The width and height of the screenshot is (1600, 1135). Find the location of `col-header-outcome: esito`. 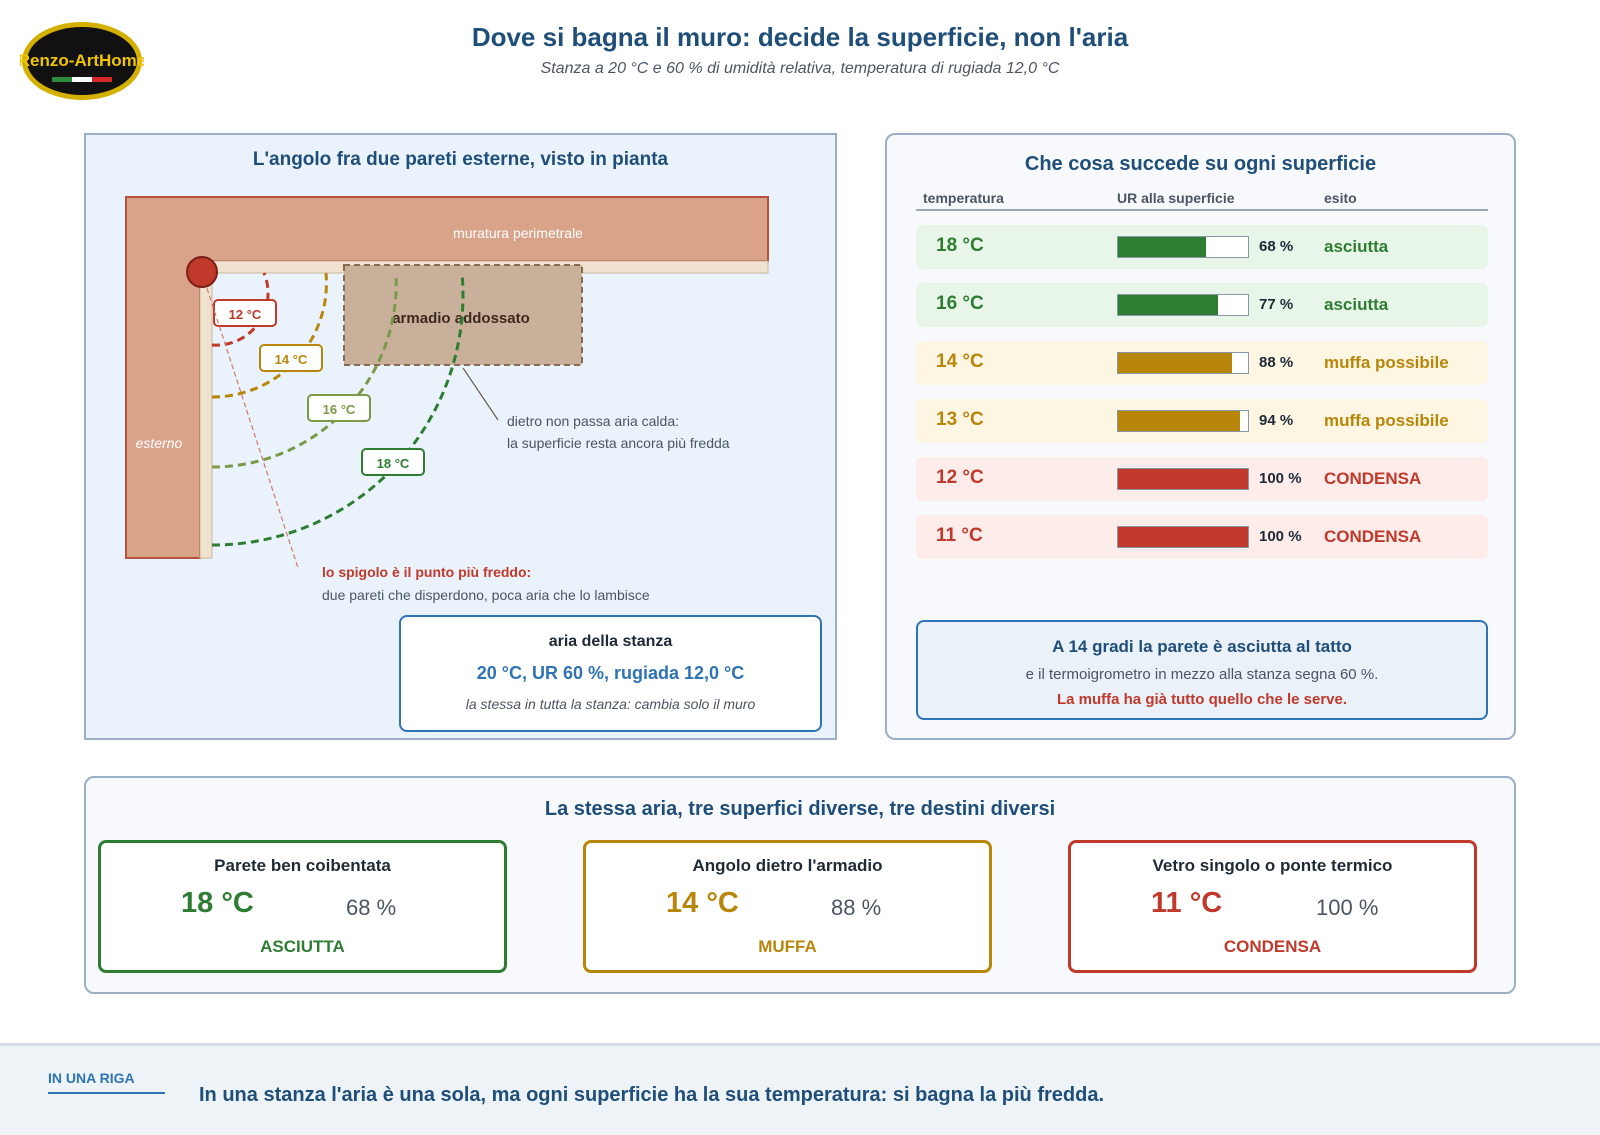

col-header-outcome: esito is located at coordinates (1340, 198).